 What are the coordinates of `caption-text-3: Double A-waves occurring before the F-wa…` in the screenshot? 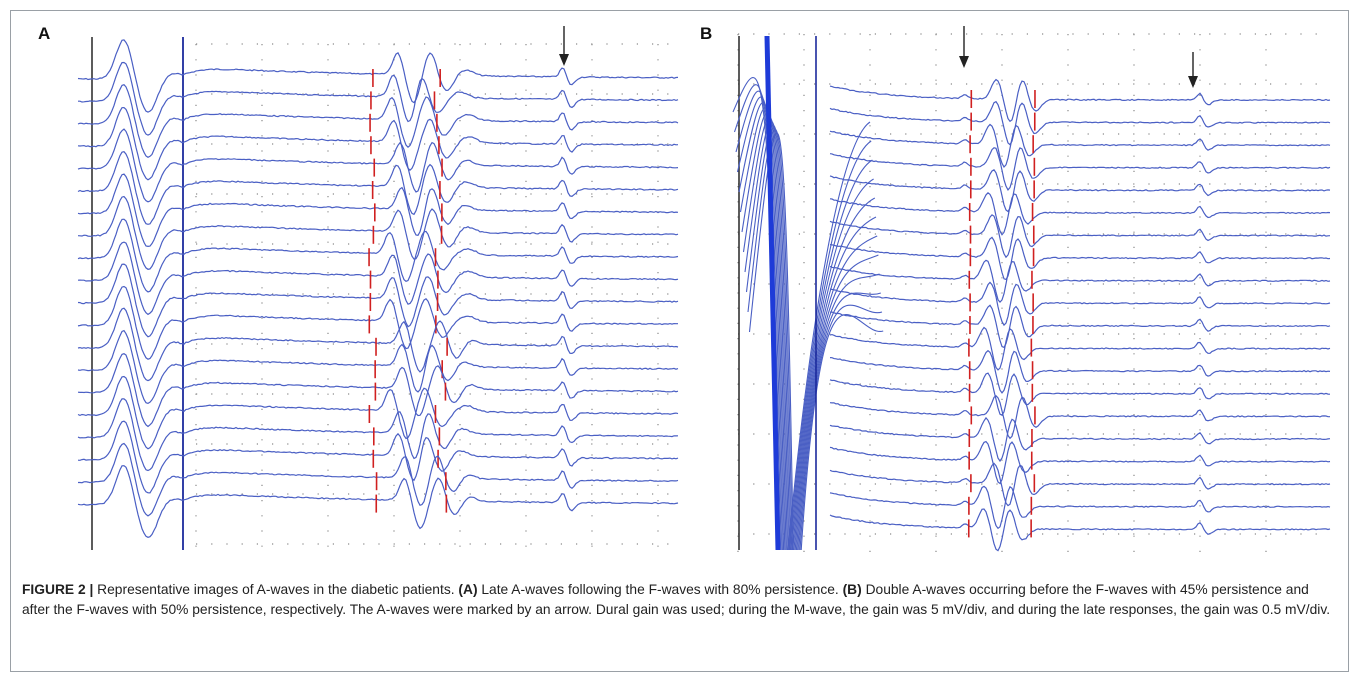 It's located at (676, 599).